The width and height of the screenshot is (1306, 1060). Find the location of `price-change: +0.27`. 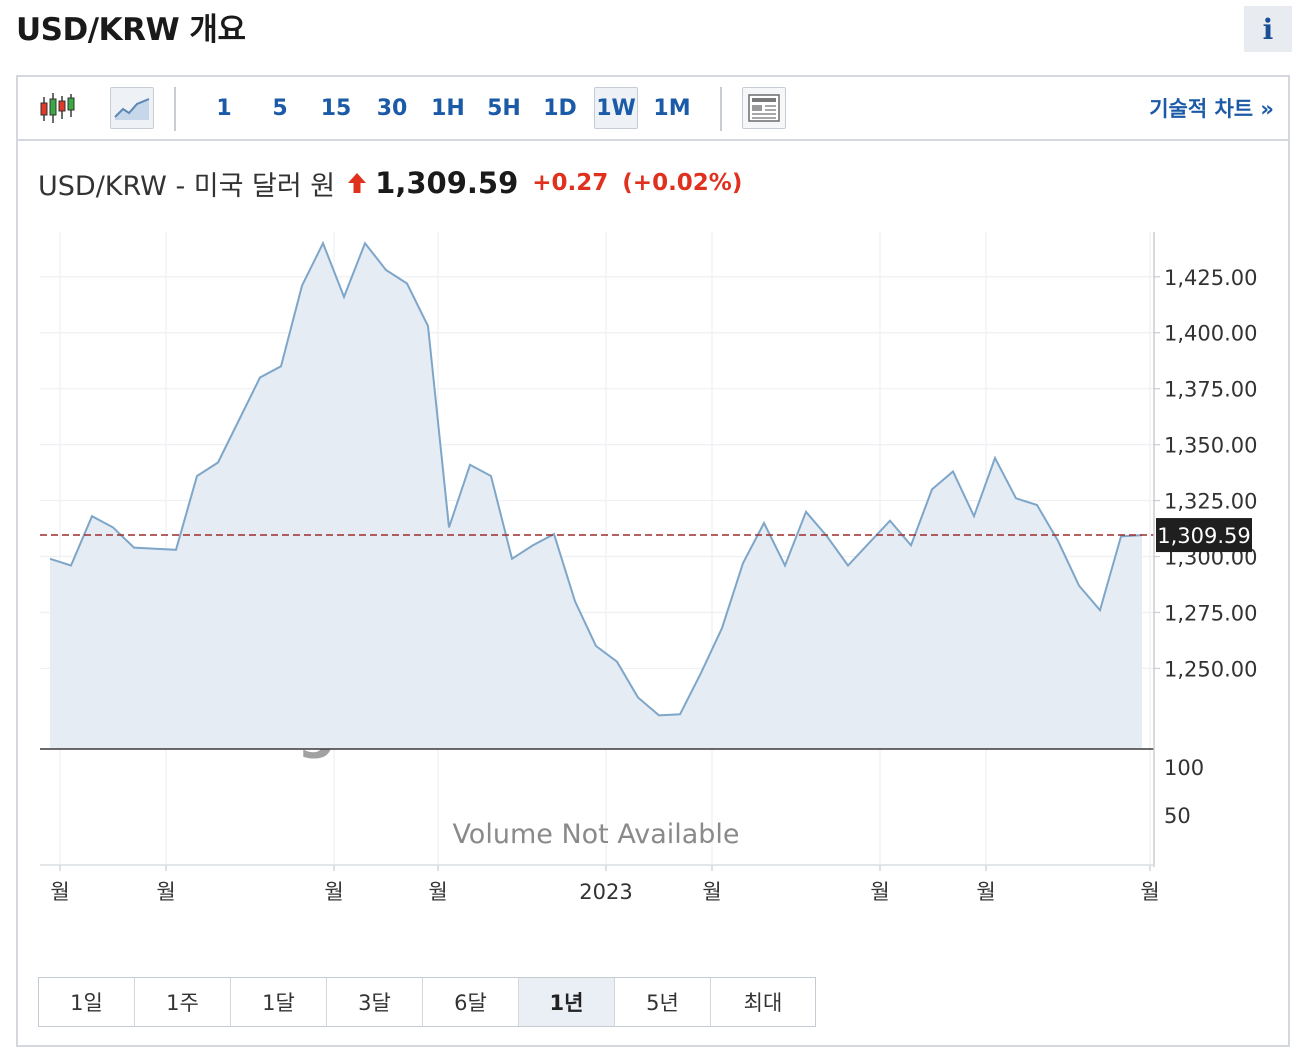

price-change: +0.27 is located at coordinates (570, 183).